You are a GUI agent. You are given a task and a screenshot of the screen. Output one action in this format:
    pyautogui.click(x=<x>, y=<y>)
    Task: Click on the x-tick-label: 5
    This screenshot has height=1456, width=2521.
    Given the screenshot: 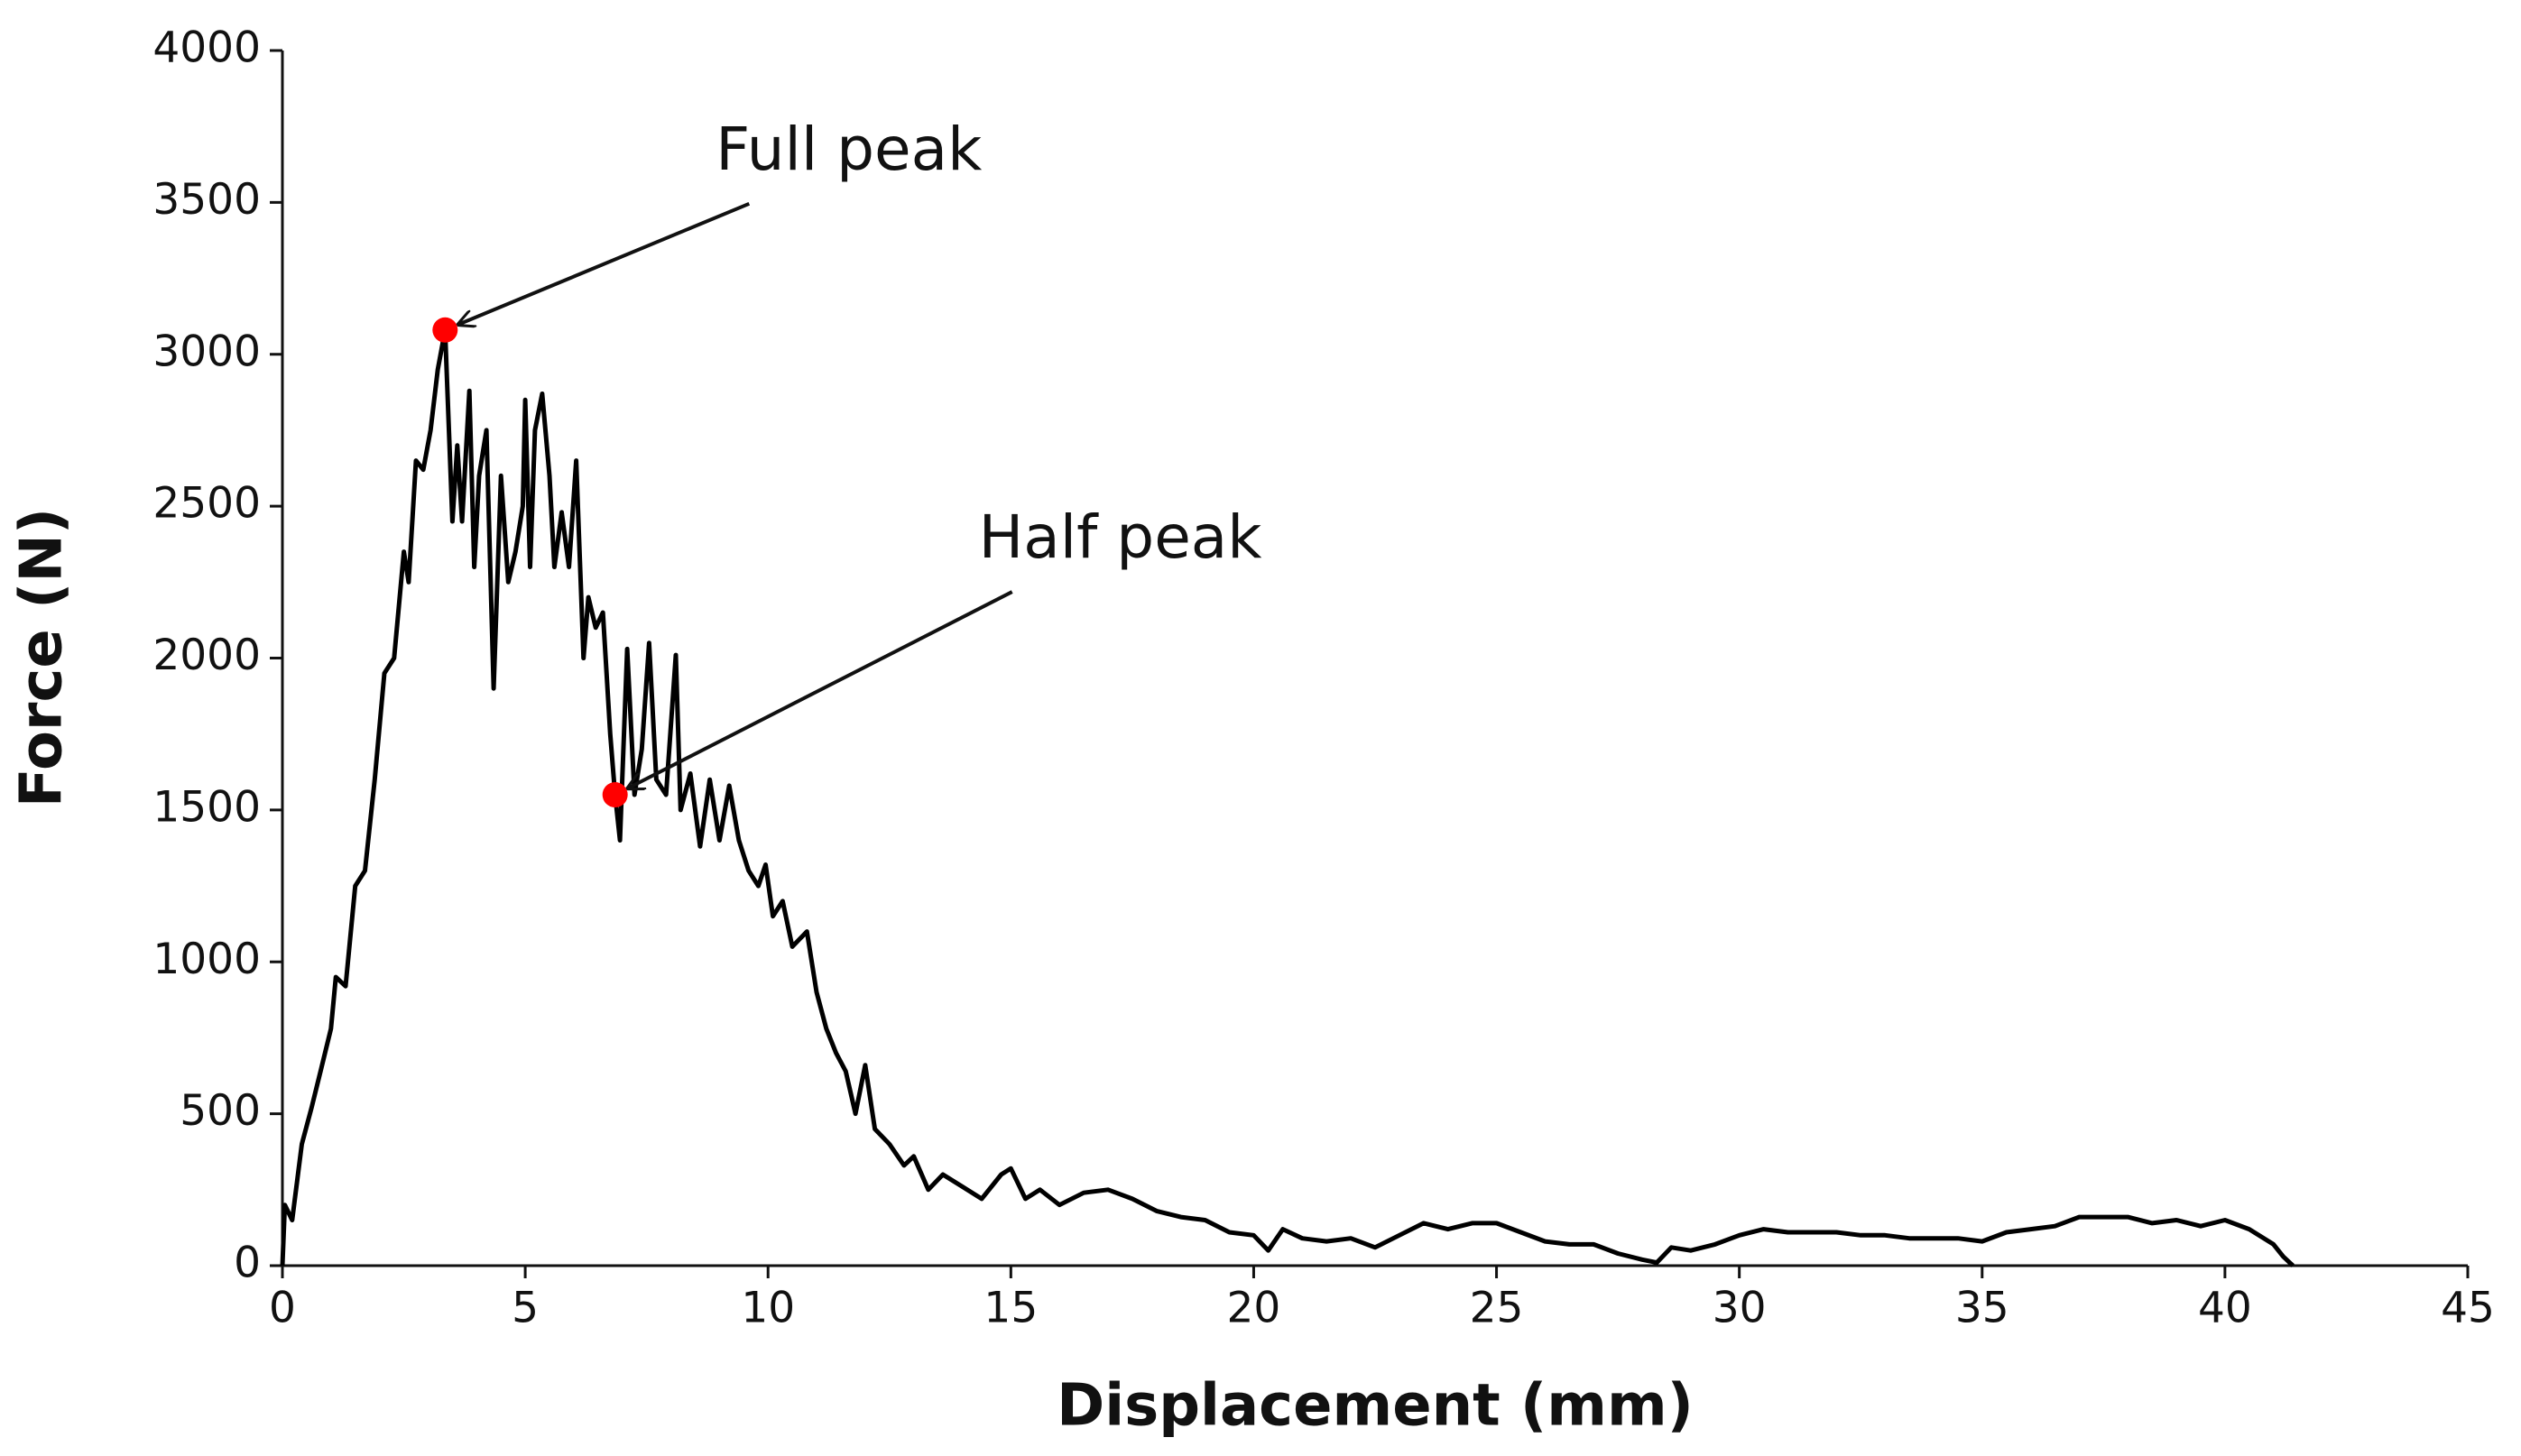 What is the action you would take?
    pyautogui.click(x=525, y=1308)
    